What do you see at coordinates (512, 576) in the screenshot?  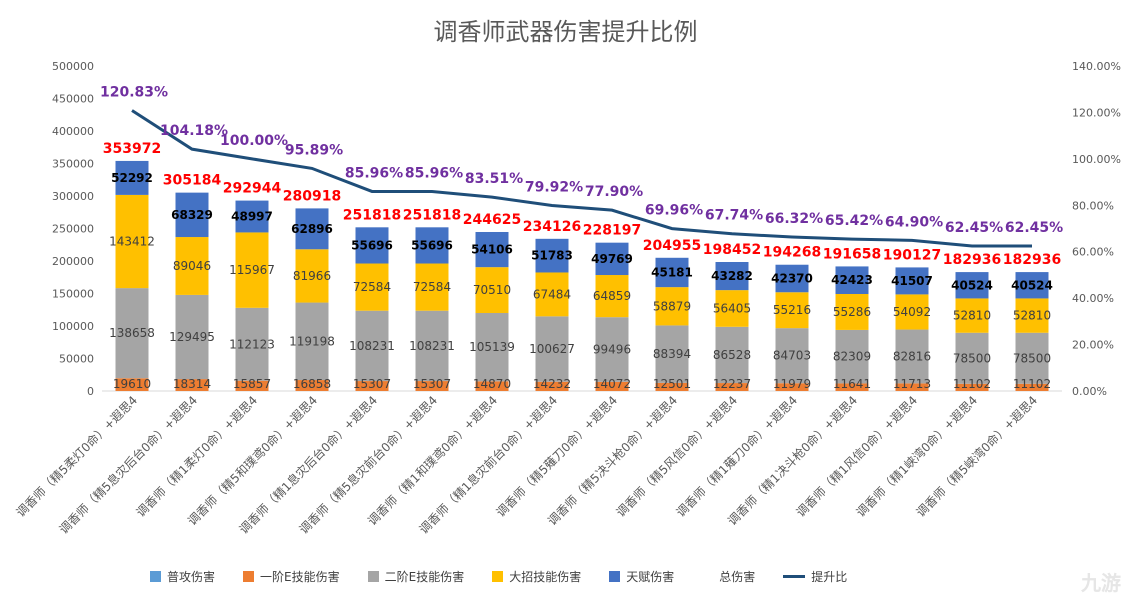 I see `chart-legend: 普攻伤害 一阶E技能伤害 二阶E技能伤害 大招技能伤害 天赋伤害 总伤害 提升比` at bounding box center [512, 576].